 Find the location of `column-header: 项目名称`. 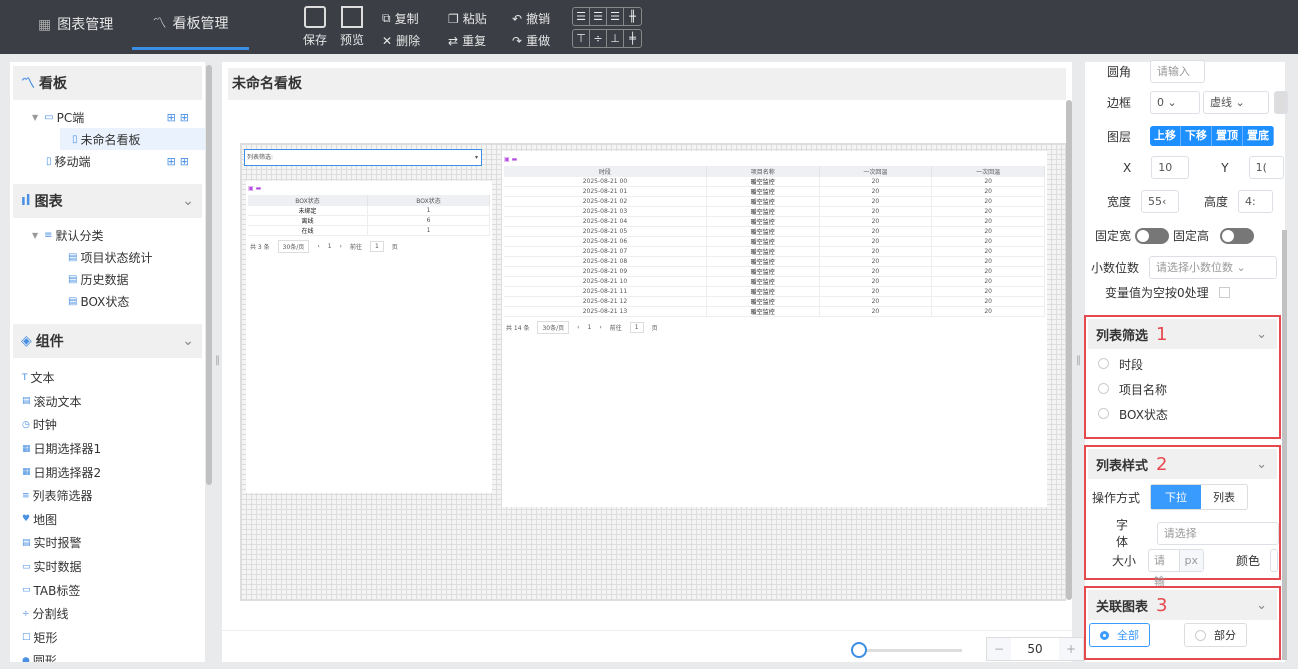

column-header: 项目名称 is located at coordinates (763, 171).